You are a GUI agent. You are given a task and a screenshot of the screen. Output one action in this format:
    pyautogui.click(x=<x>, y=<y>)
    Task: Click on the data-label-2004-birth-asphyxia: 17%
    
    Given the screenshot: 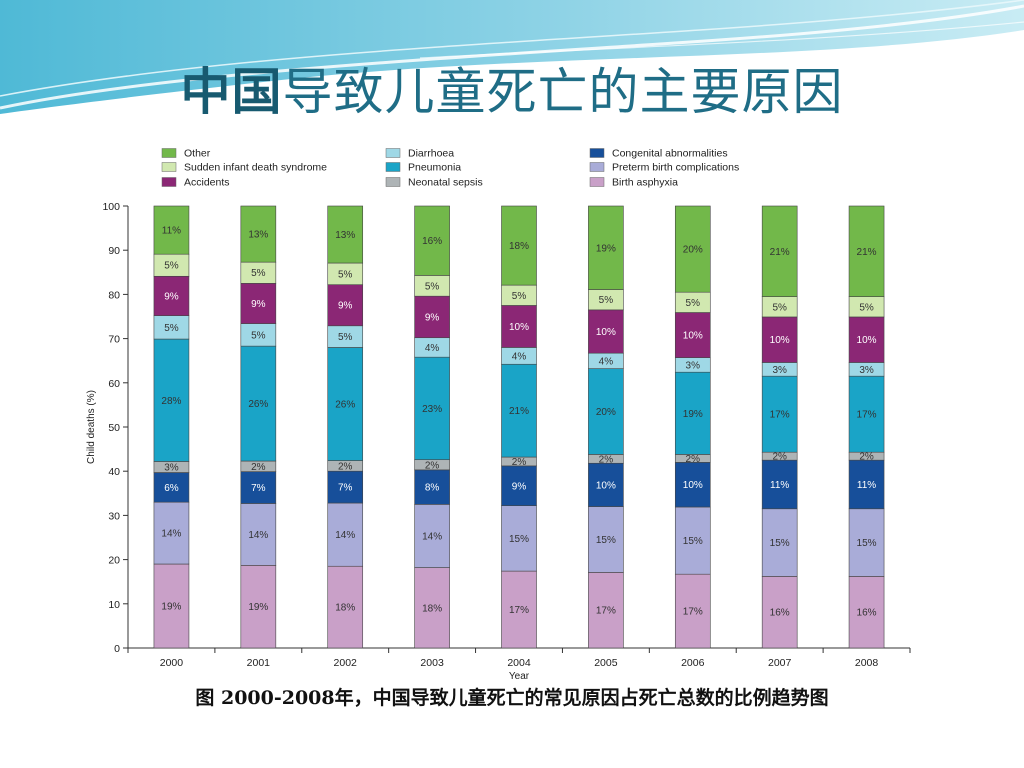 What is the action you would take?
    pyautogui.click(x=519, y=610)
    